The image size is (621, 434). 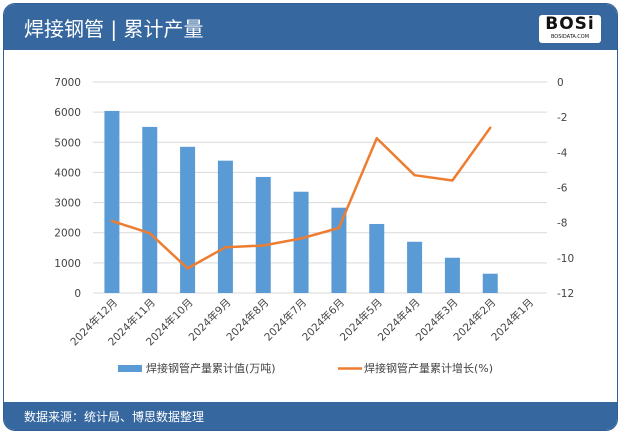 I want to click on y-right-tick-label: 0, so click(x=560, y=83).